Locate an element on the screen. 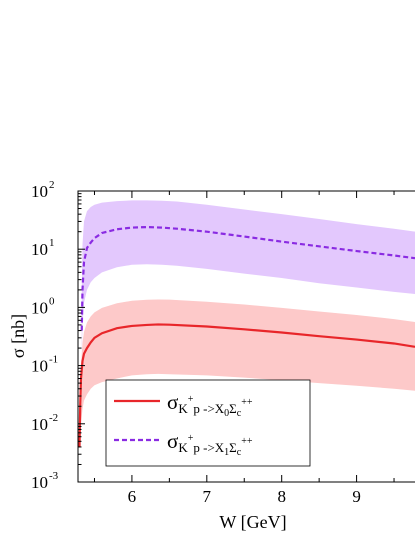  y-tick-exponent: -1 is located at coordinates (53, 360).